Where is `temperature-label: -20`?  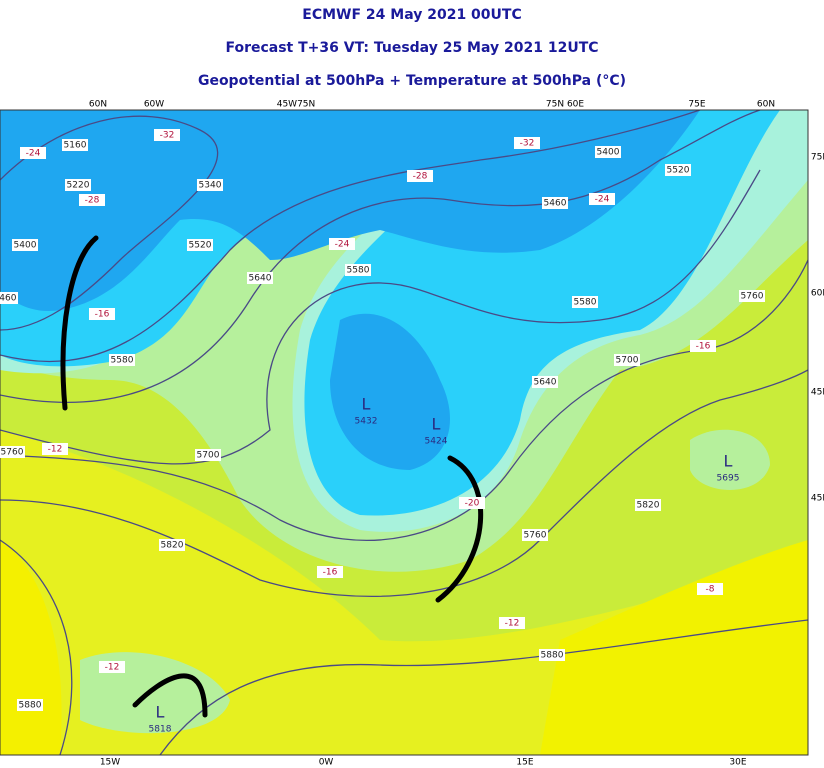 temperature-label: -20 is located at coordinates (472, 504).